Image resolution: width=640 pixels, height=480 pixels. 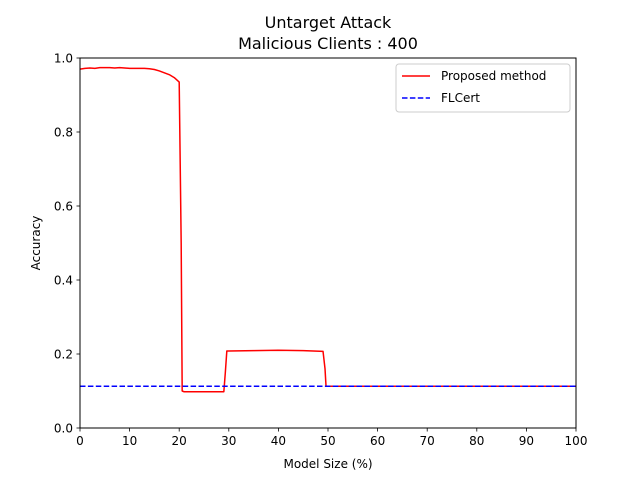 What do you see at coordinates (278, 441) in the screenshot?
I see `x-tick-label: 40` at bounding box center [278, 441].